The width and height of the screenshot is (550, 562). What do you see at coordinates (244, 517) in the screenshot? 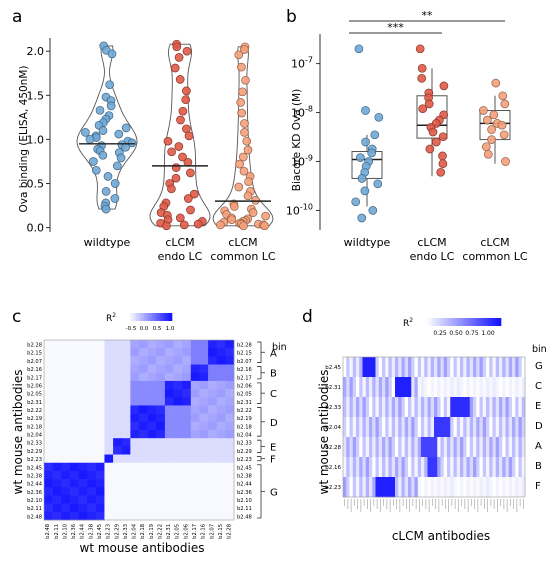
I see `row-label-right: b2.48` at bounding box center [244, 517].